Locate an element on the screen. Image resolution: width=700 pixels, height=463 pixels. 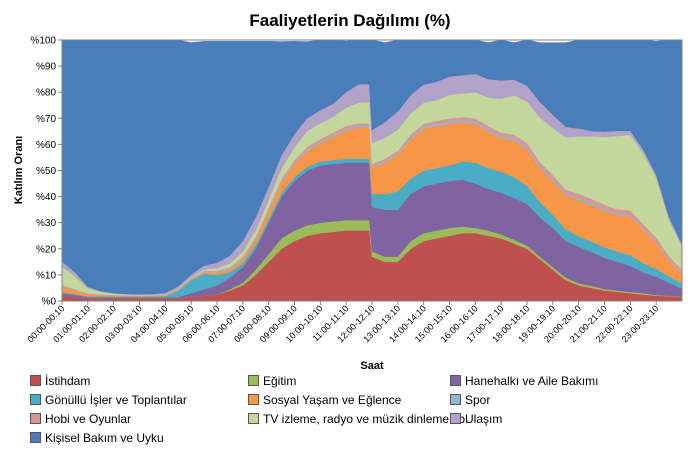
legend-label: Hanehalkı ve Aile Bakımı is located at coordinates (532, 381).